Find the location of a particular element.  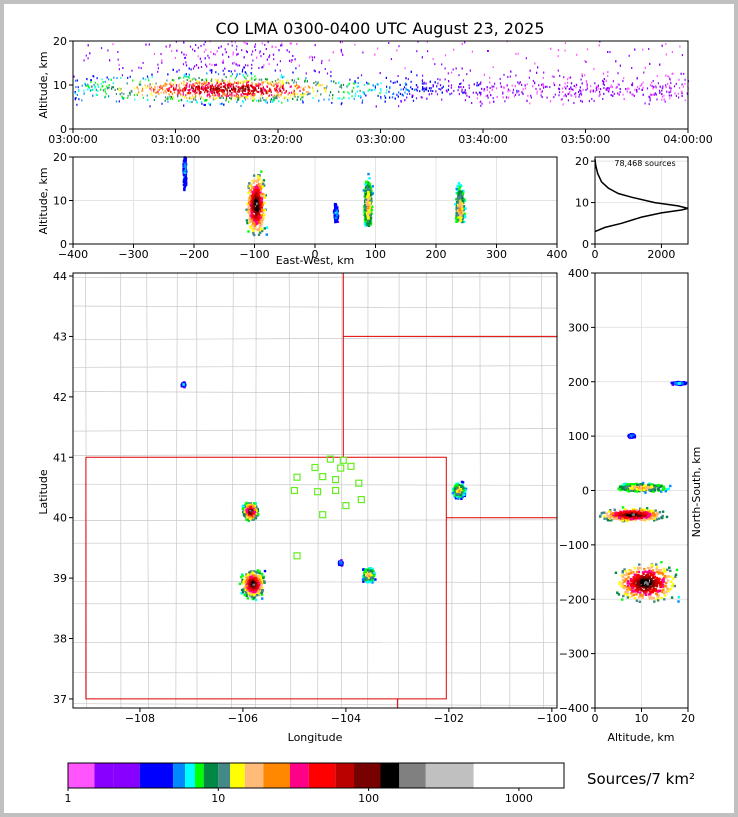

time-tick-label: 03:50:00 is located at coordinates (585, 139).